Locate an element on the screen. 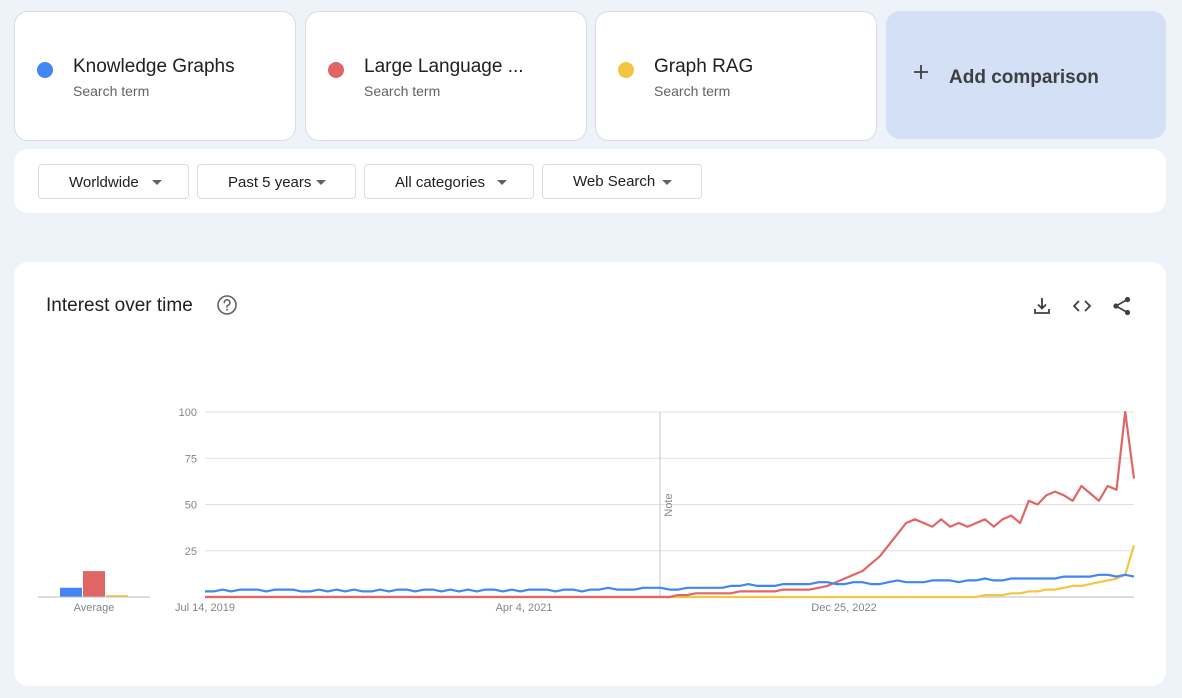 The width and height of the screenshot is (1182, 698). term-card-graph-rag: Graph RAG Search term is located at coordinates (736, 76).